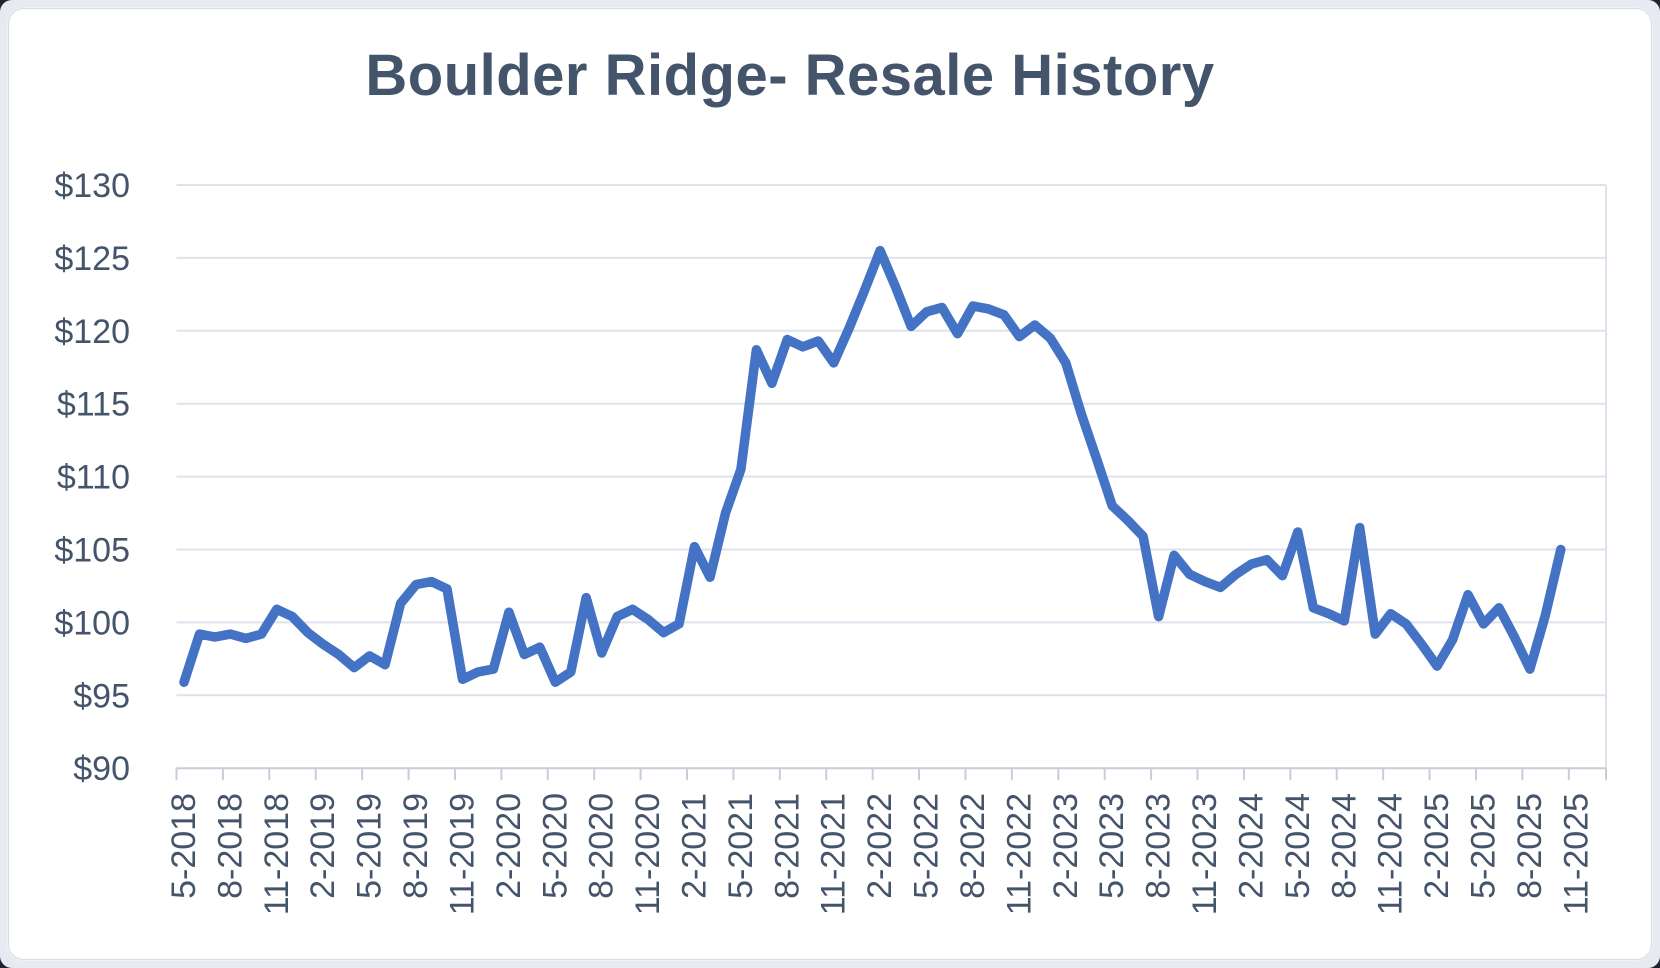 The width and height of the screenshot is (1660, 968). Describe the element at coordinates (1298, 846) in the screenshot. I see `x-axis-tick-label: 5-2024` at that location.